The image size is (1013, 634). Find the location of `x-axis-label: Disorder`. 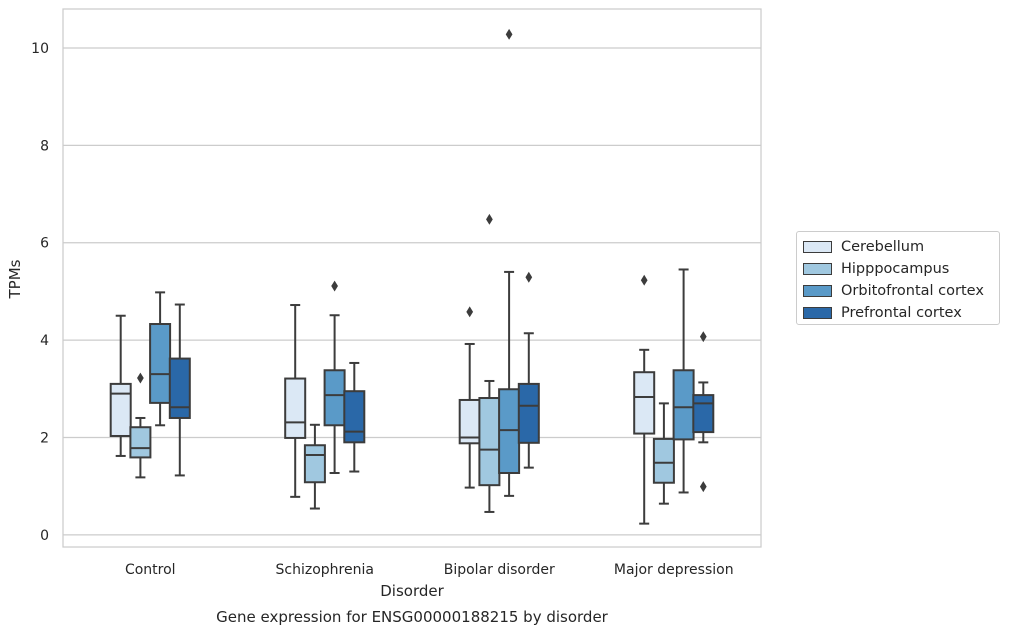

x-axis-label: Disorder is located at coordinates (412, 591).